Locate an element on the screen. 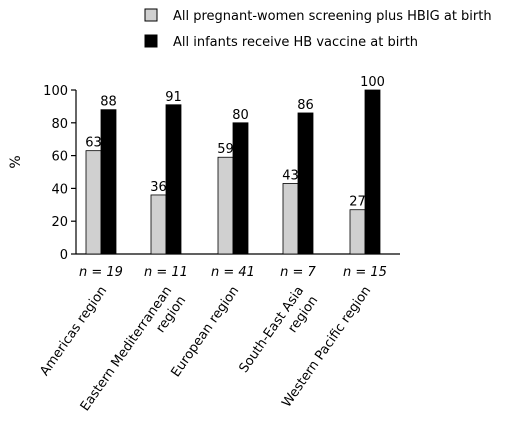 The width and height of the screenshot is (516, 440). n-label-5: n = 15 is located at coordinates (365, 272).